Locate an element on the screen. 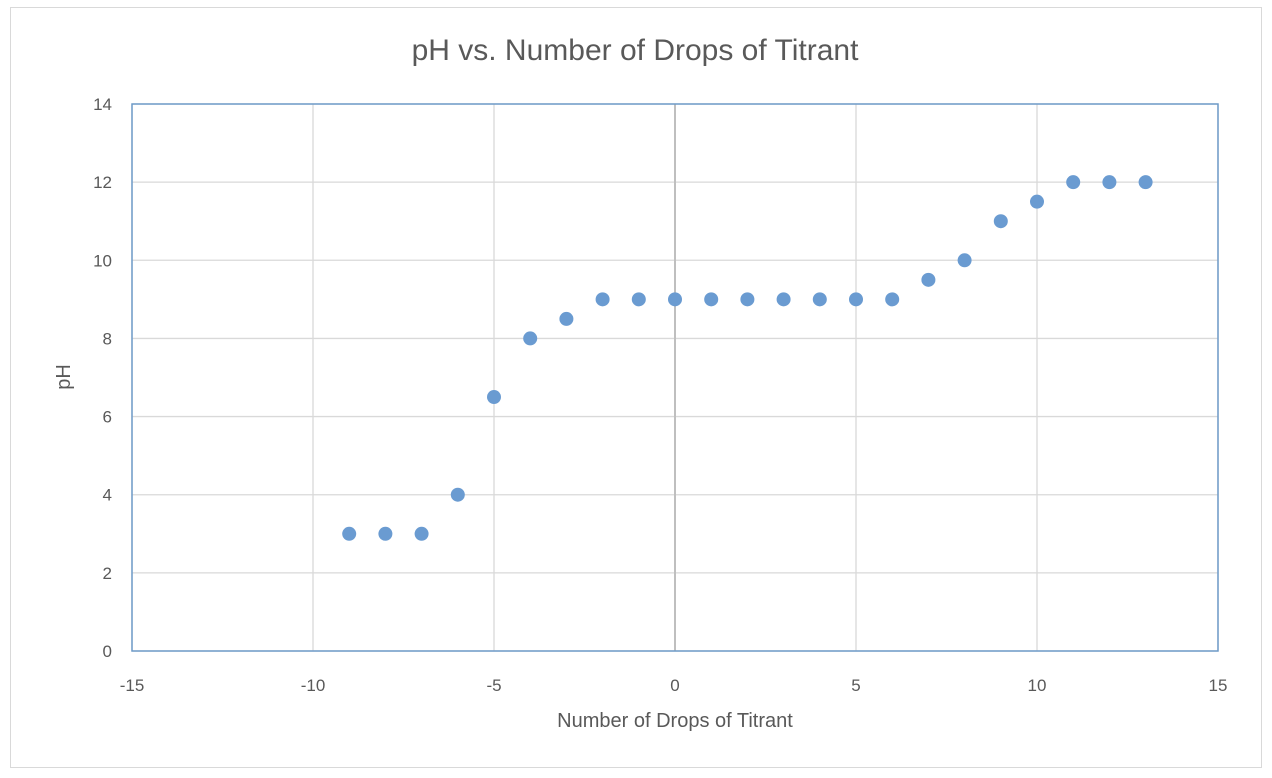  chart-title: pH vs. Number of Drops of Titrant is located at coordinates (635, 50).